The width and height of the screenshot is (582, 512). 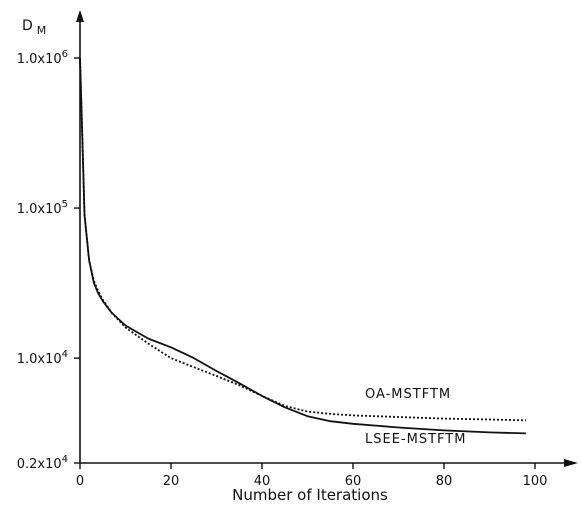 I want to click on x-tick-label: 80, so click(x=444, y=481).